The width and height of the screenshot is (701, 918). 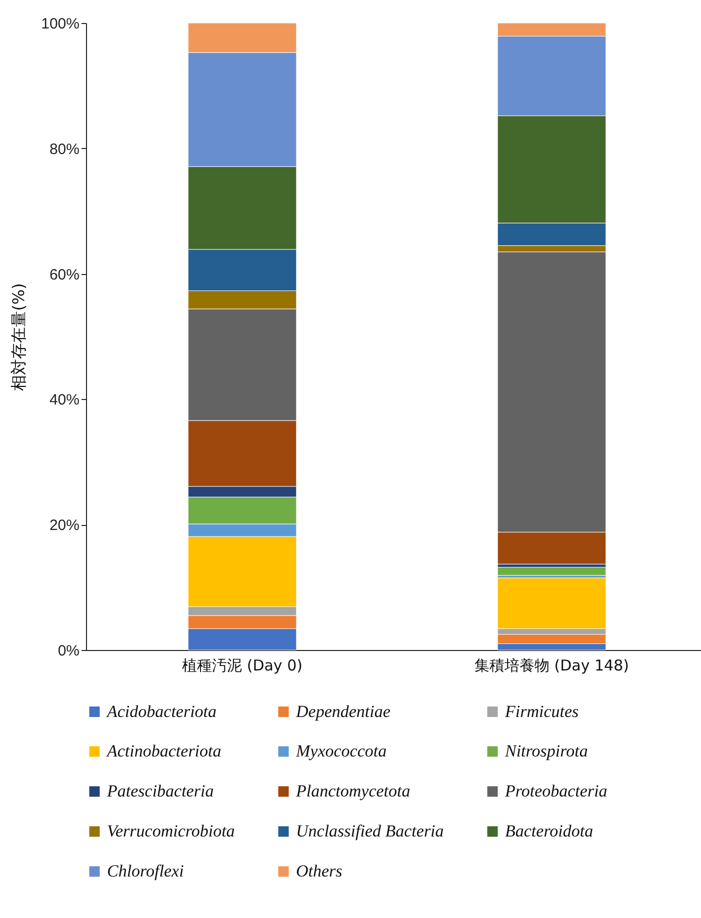 I want to click on legend-label: Firmicutes, so click(x=542, y=711).